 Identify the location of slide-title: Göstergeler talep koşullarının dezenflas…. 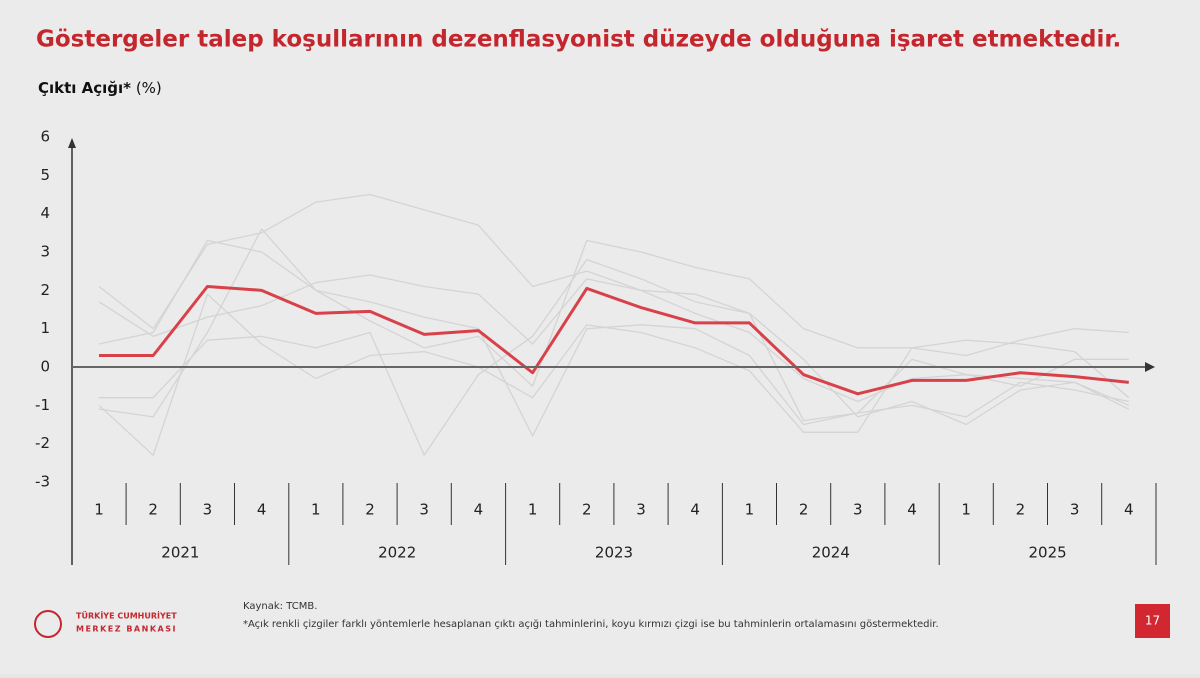
(578, 40).